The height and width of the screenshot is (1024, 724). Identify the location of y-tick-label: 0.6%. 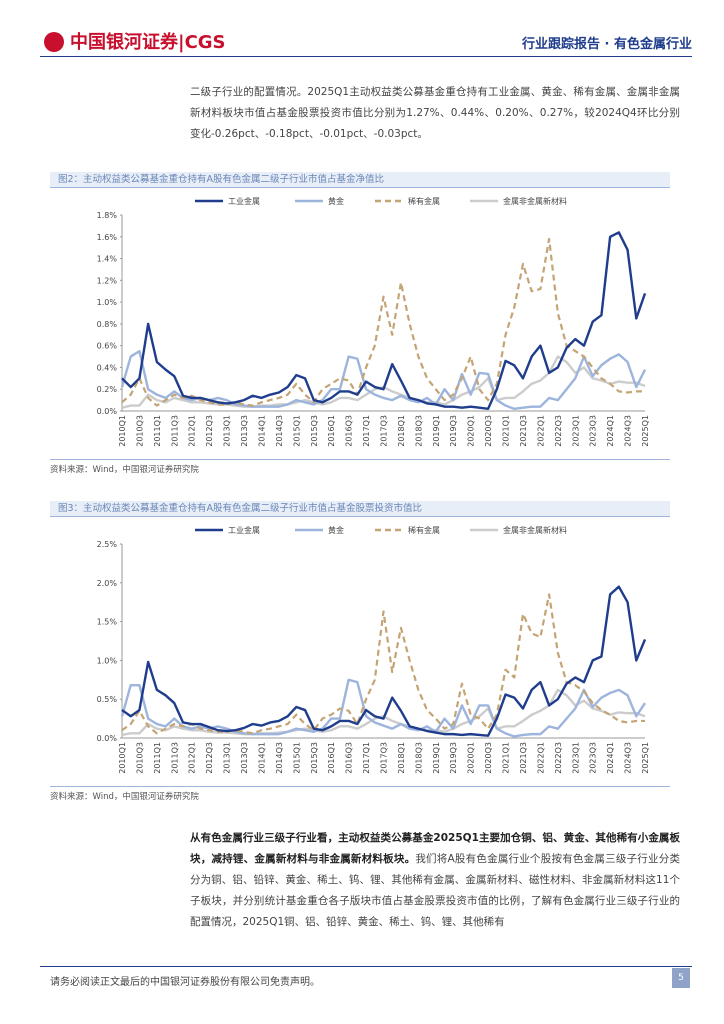
(107, 346).